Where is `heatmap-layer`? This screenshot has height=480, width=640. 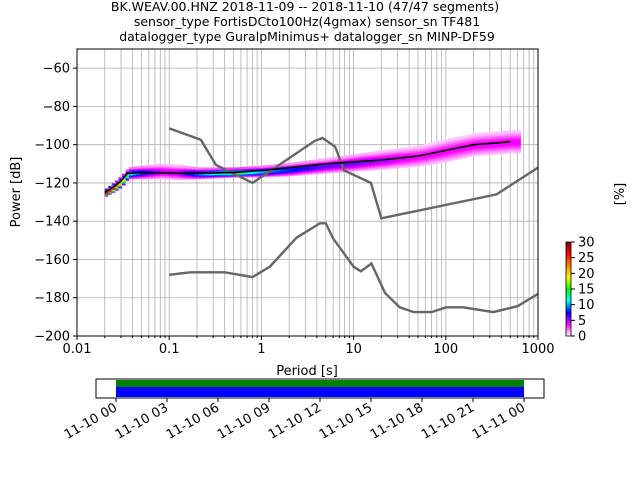
heatmap-layer is located at coordinates (312, 163).